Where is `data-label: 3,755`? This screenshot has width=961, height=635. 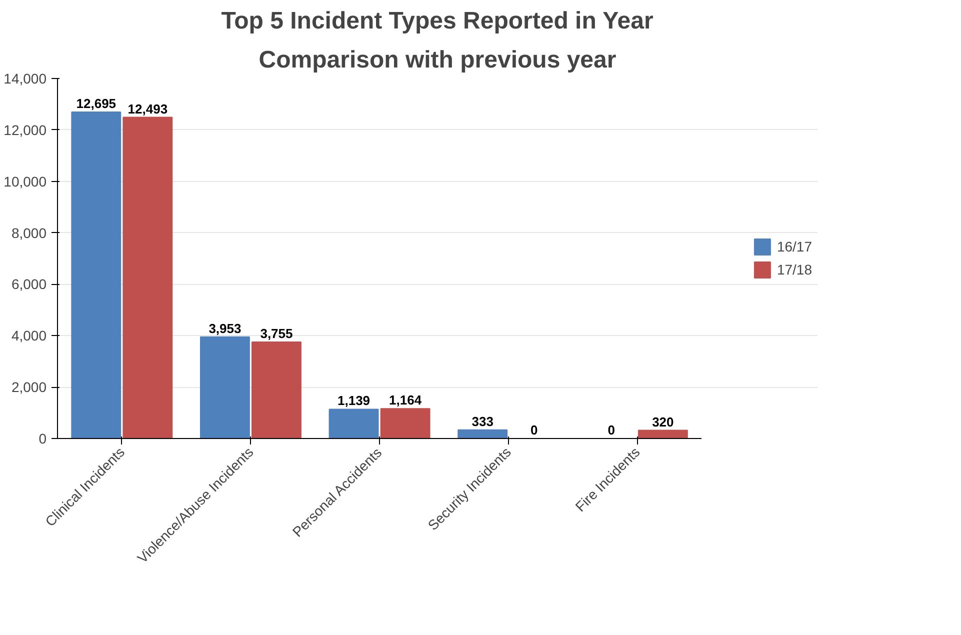 data-label: 3,755 is located at coordinates (276, 333).